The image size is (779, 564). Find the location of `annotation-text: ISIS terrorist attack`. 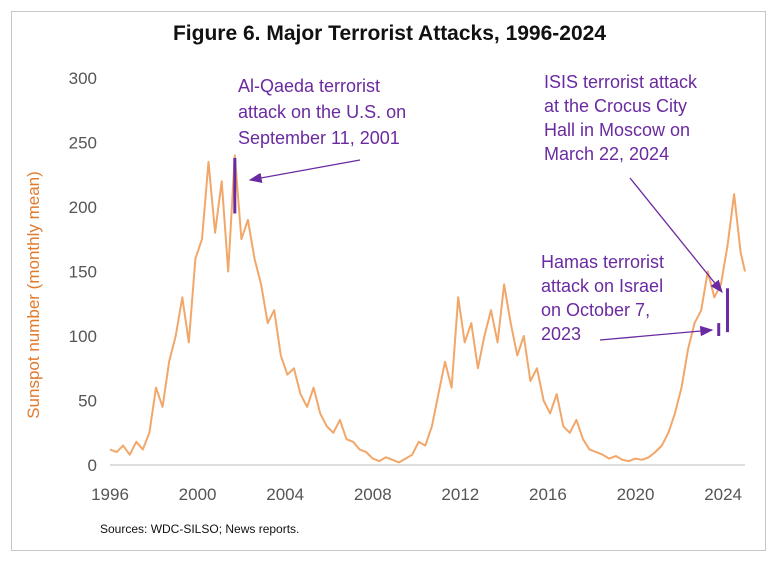

annotation-text: ISIS terrorist attack is located at coordinates (621, 82).